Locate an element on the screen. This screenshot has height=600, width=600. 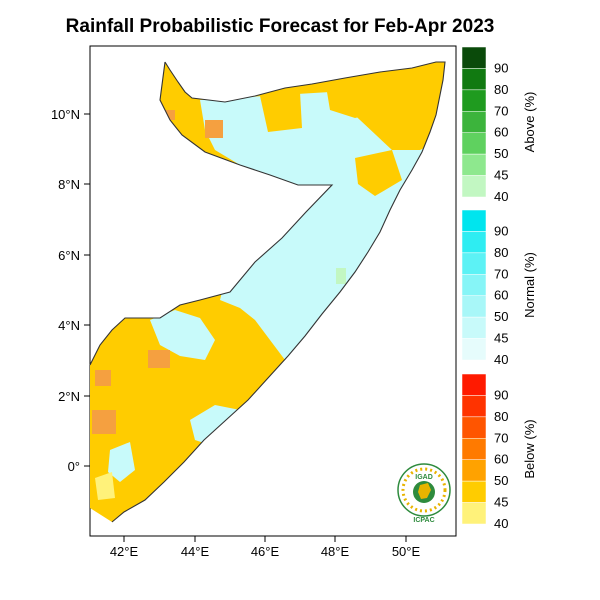
lat-label-4n: 4°N is located at coordinates (69, 325).